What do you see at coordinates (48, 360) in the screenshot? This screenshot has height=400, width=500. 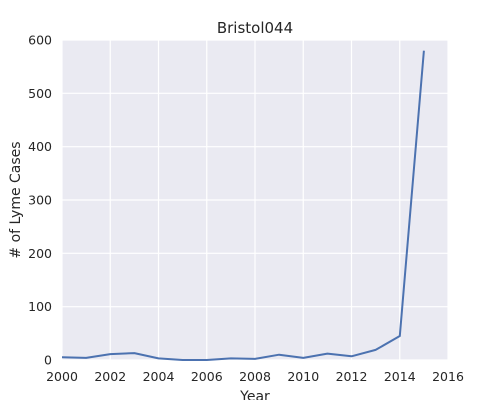 I see `y-tick-label: 0` at bounding box center [48, 360].